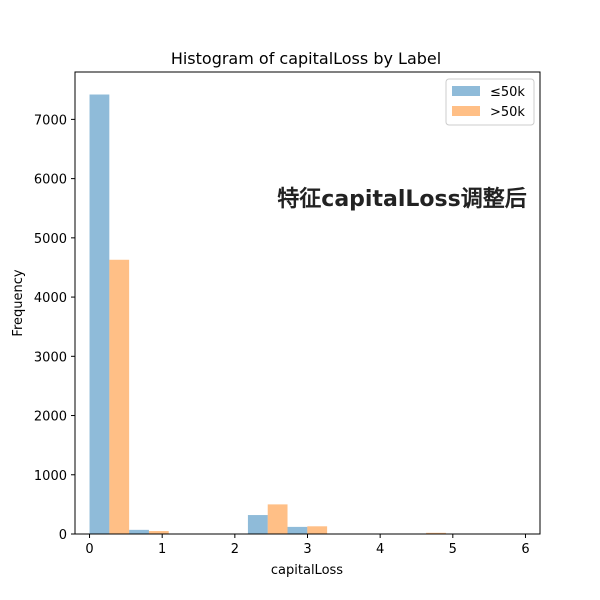 Image resolution: width=600 pixels, height=600 pixels. Describe the element at coordinates (306, 58) in the screenshot. I see `chart-title: Histogram of capitalLoss by Label` at that location.